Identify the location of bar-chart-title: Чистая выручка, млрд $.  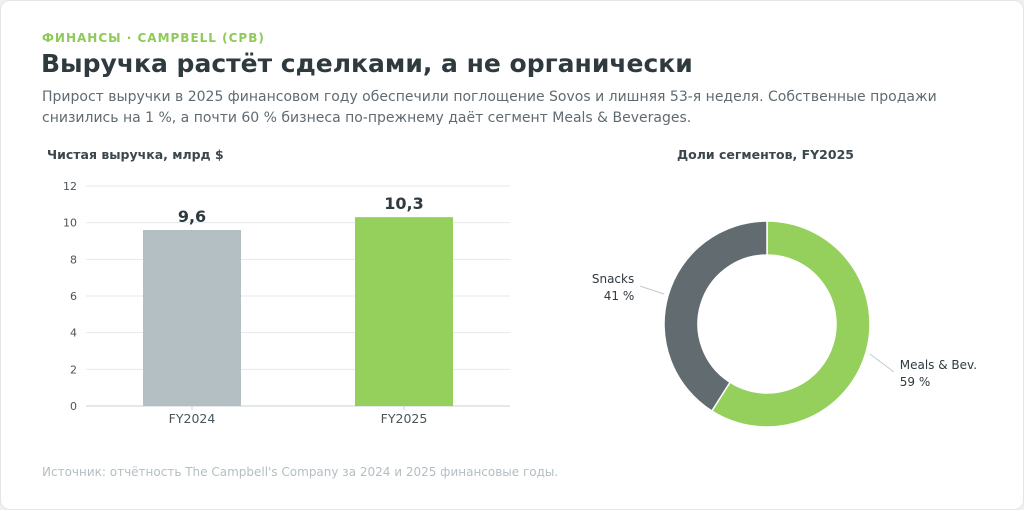
(135, 154).